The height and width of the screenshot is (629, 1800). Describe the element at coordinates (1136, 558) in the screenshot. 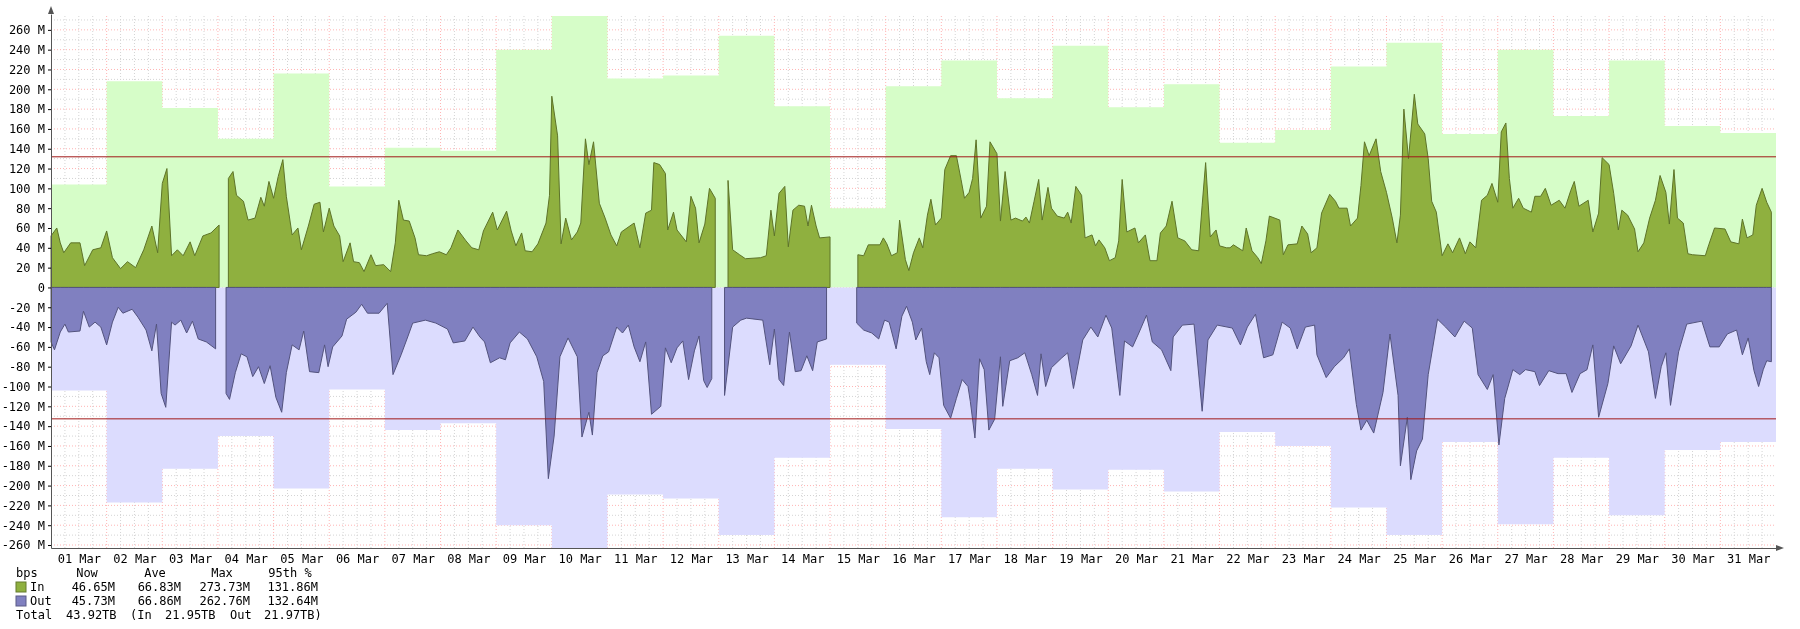

I see `x-tick-label: 20 Mar` at that location.